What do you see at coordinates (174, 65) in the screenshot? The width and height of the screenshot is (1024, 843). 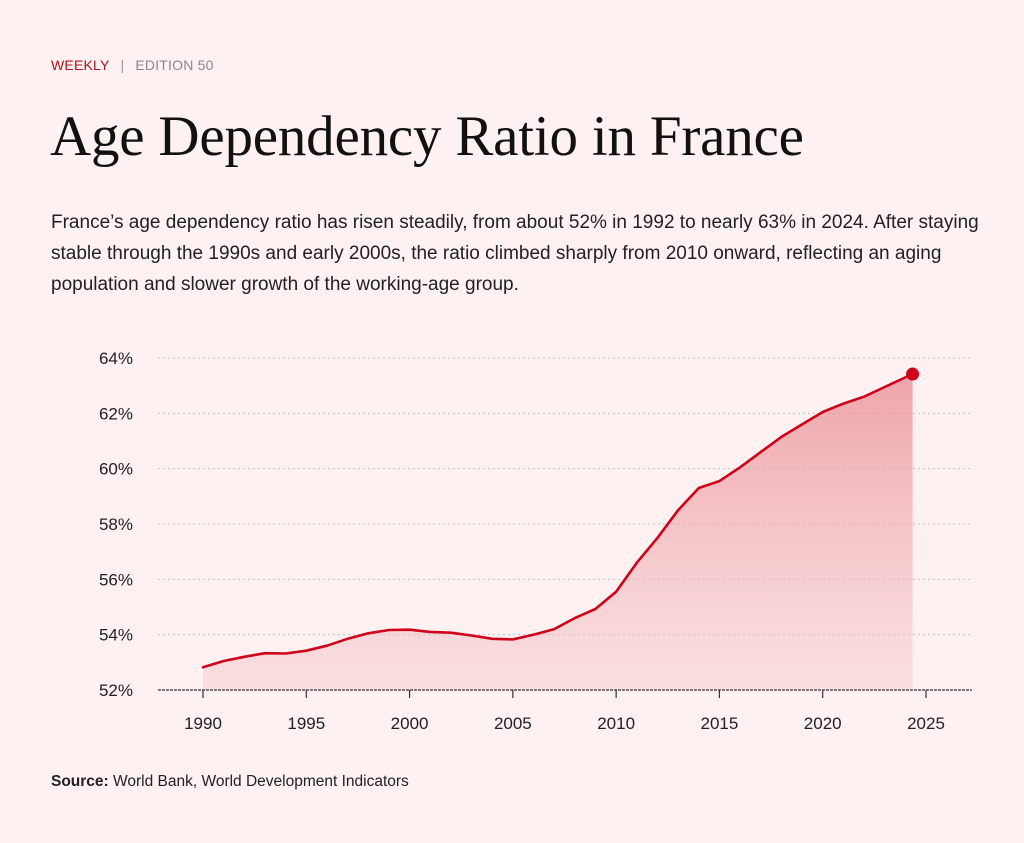 I see `kicker-edition: EDITION 50` at bounding box center [174, 65].